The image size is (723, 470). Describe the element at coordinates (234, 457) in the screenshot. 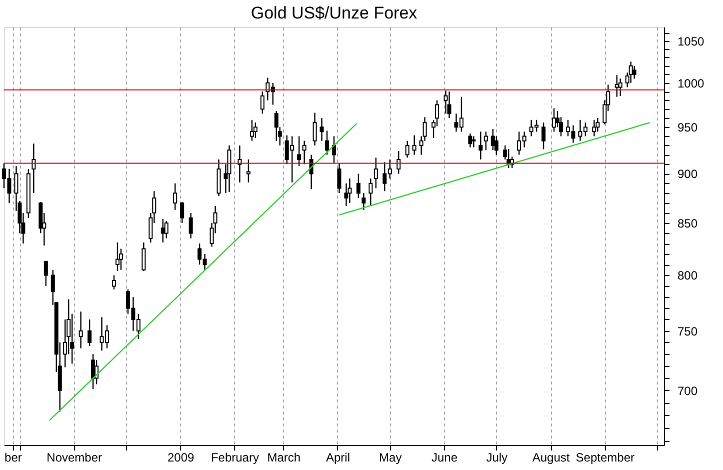

I see `x-tick-label: February` at that location.